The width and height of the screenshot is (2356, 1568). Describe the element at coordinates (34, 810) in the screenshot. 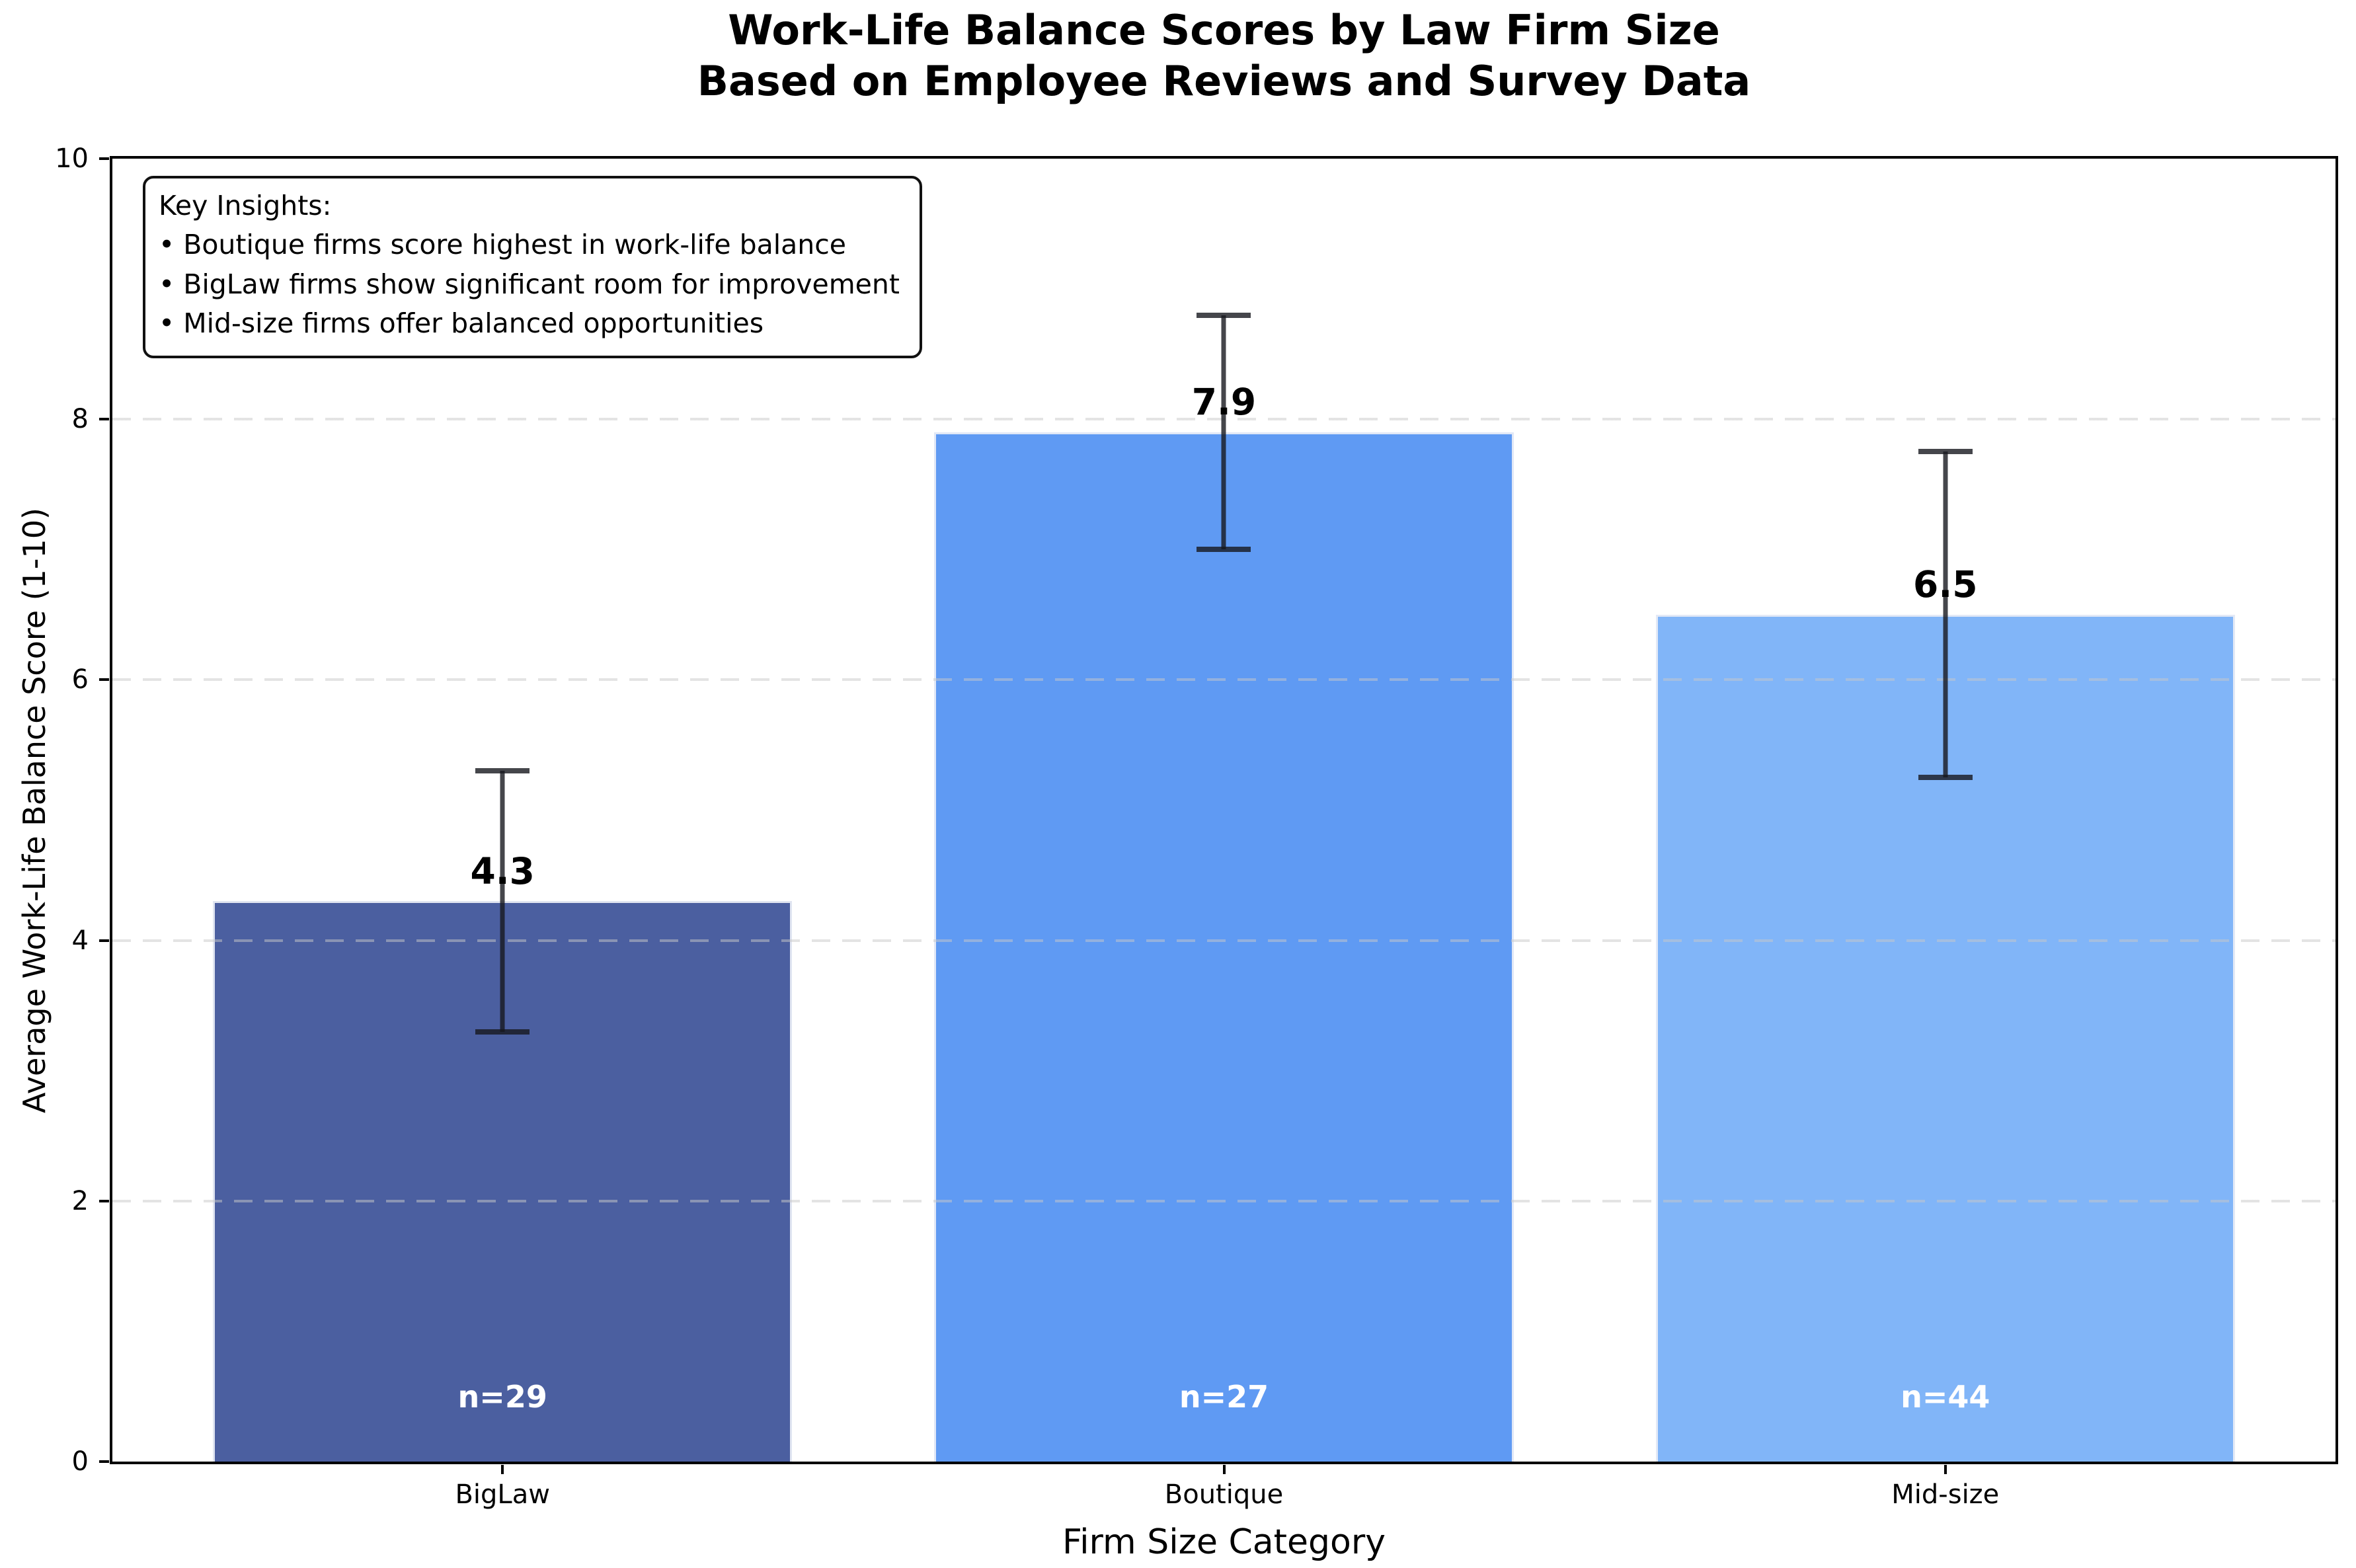

I see `y-axis-label: Average Work-Life Balance Score (1-10)` at that location.